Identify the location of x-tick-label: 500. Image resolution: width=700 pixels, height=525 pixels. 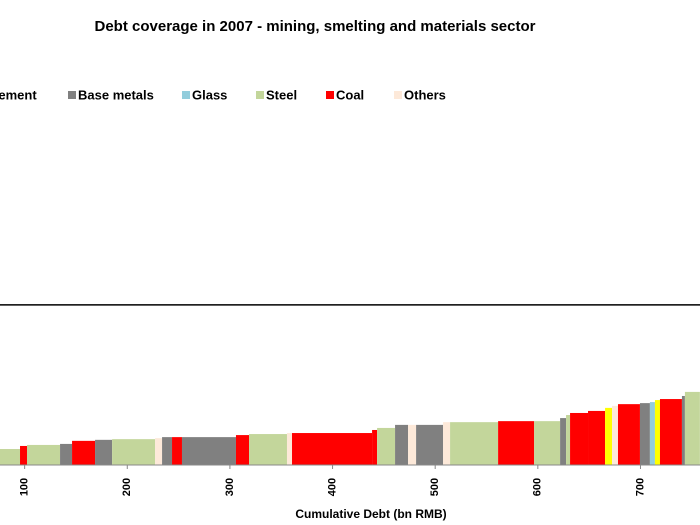
(435, 487).